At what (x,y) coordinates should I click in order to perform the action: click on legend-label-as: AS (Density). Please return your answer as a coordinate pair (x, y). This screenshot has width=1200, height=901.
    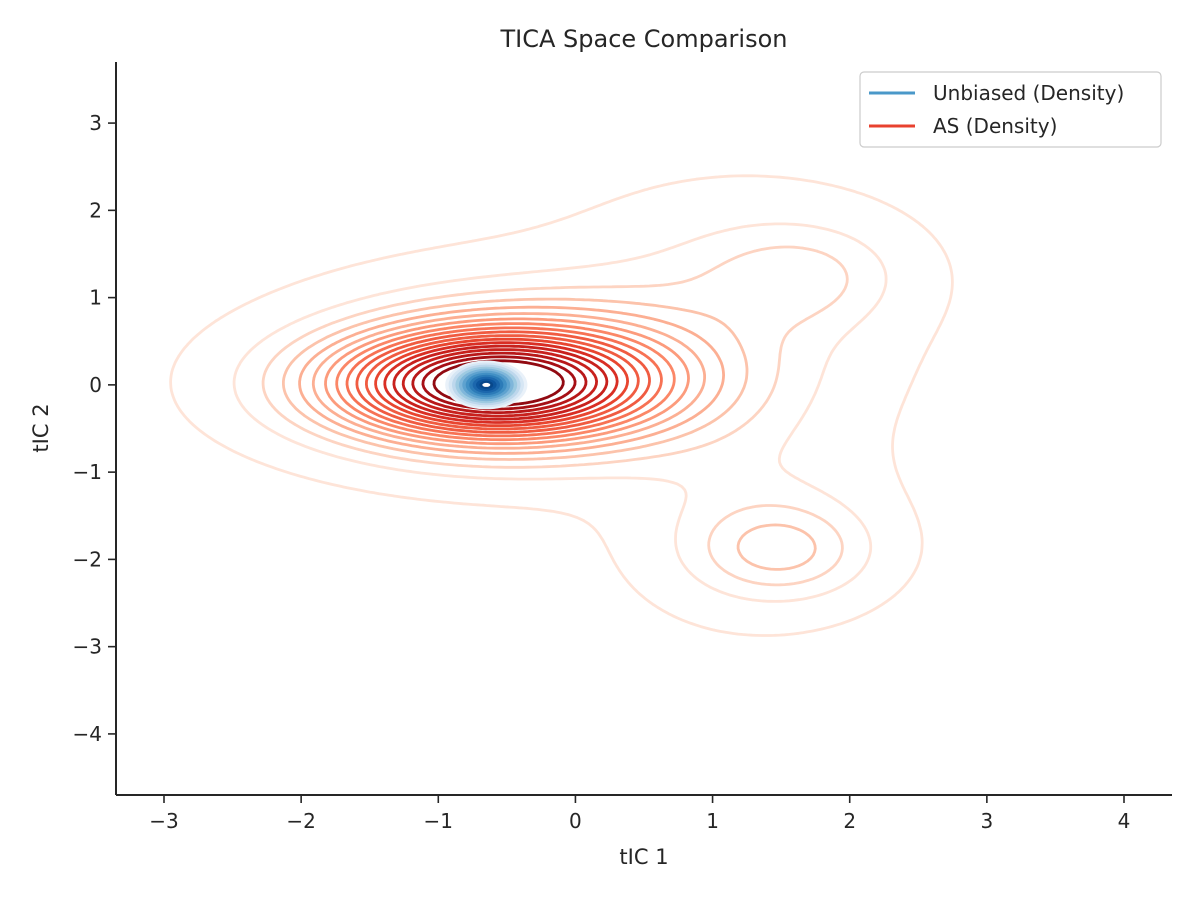
    Looking at the image, I should click on (995, 126).